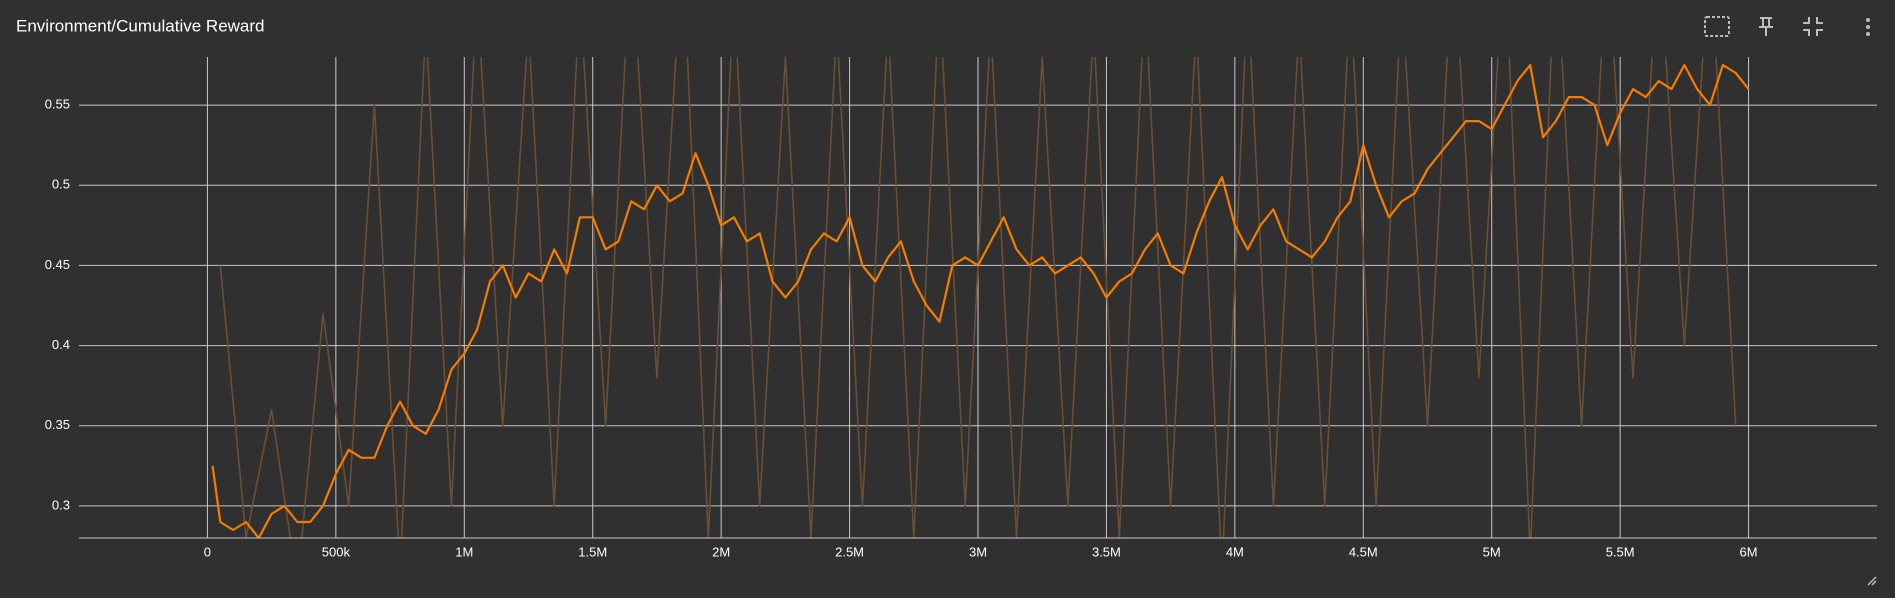 Image resolution: width=1895 pixels, height=598 pixels. I want to click on x-tick-label: 3M, so click(978, 551).